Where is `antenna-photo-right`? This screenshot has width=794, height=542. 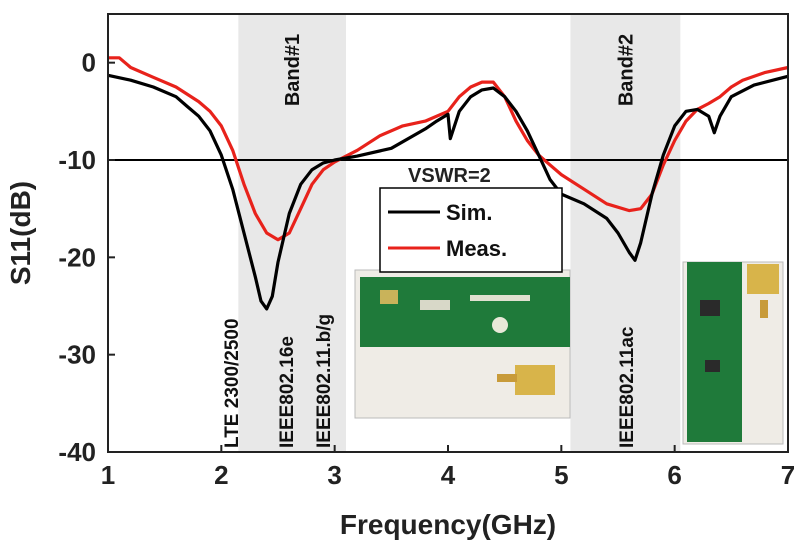
antenna-photo-right is located at coordinates (733, 353).